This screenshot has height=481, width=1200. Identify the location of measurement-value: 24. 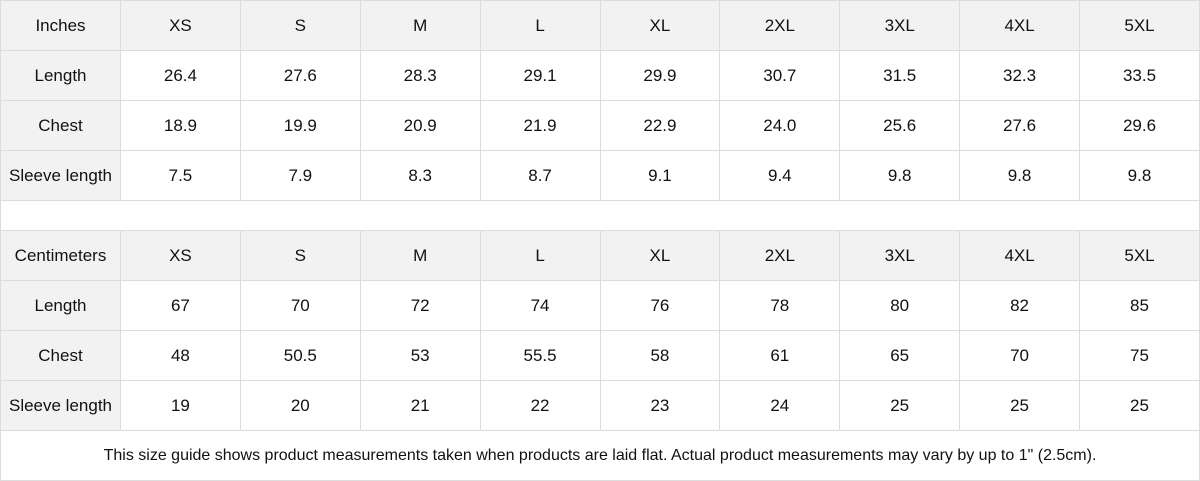
(780, 405).